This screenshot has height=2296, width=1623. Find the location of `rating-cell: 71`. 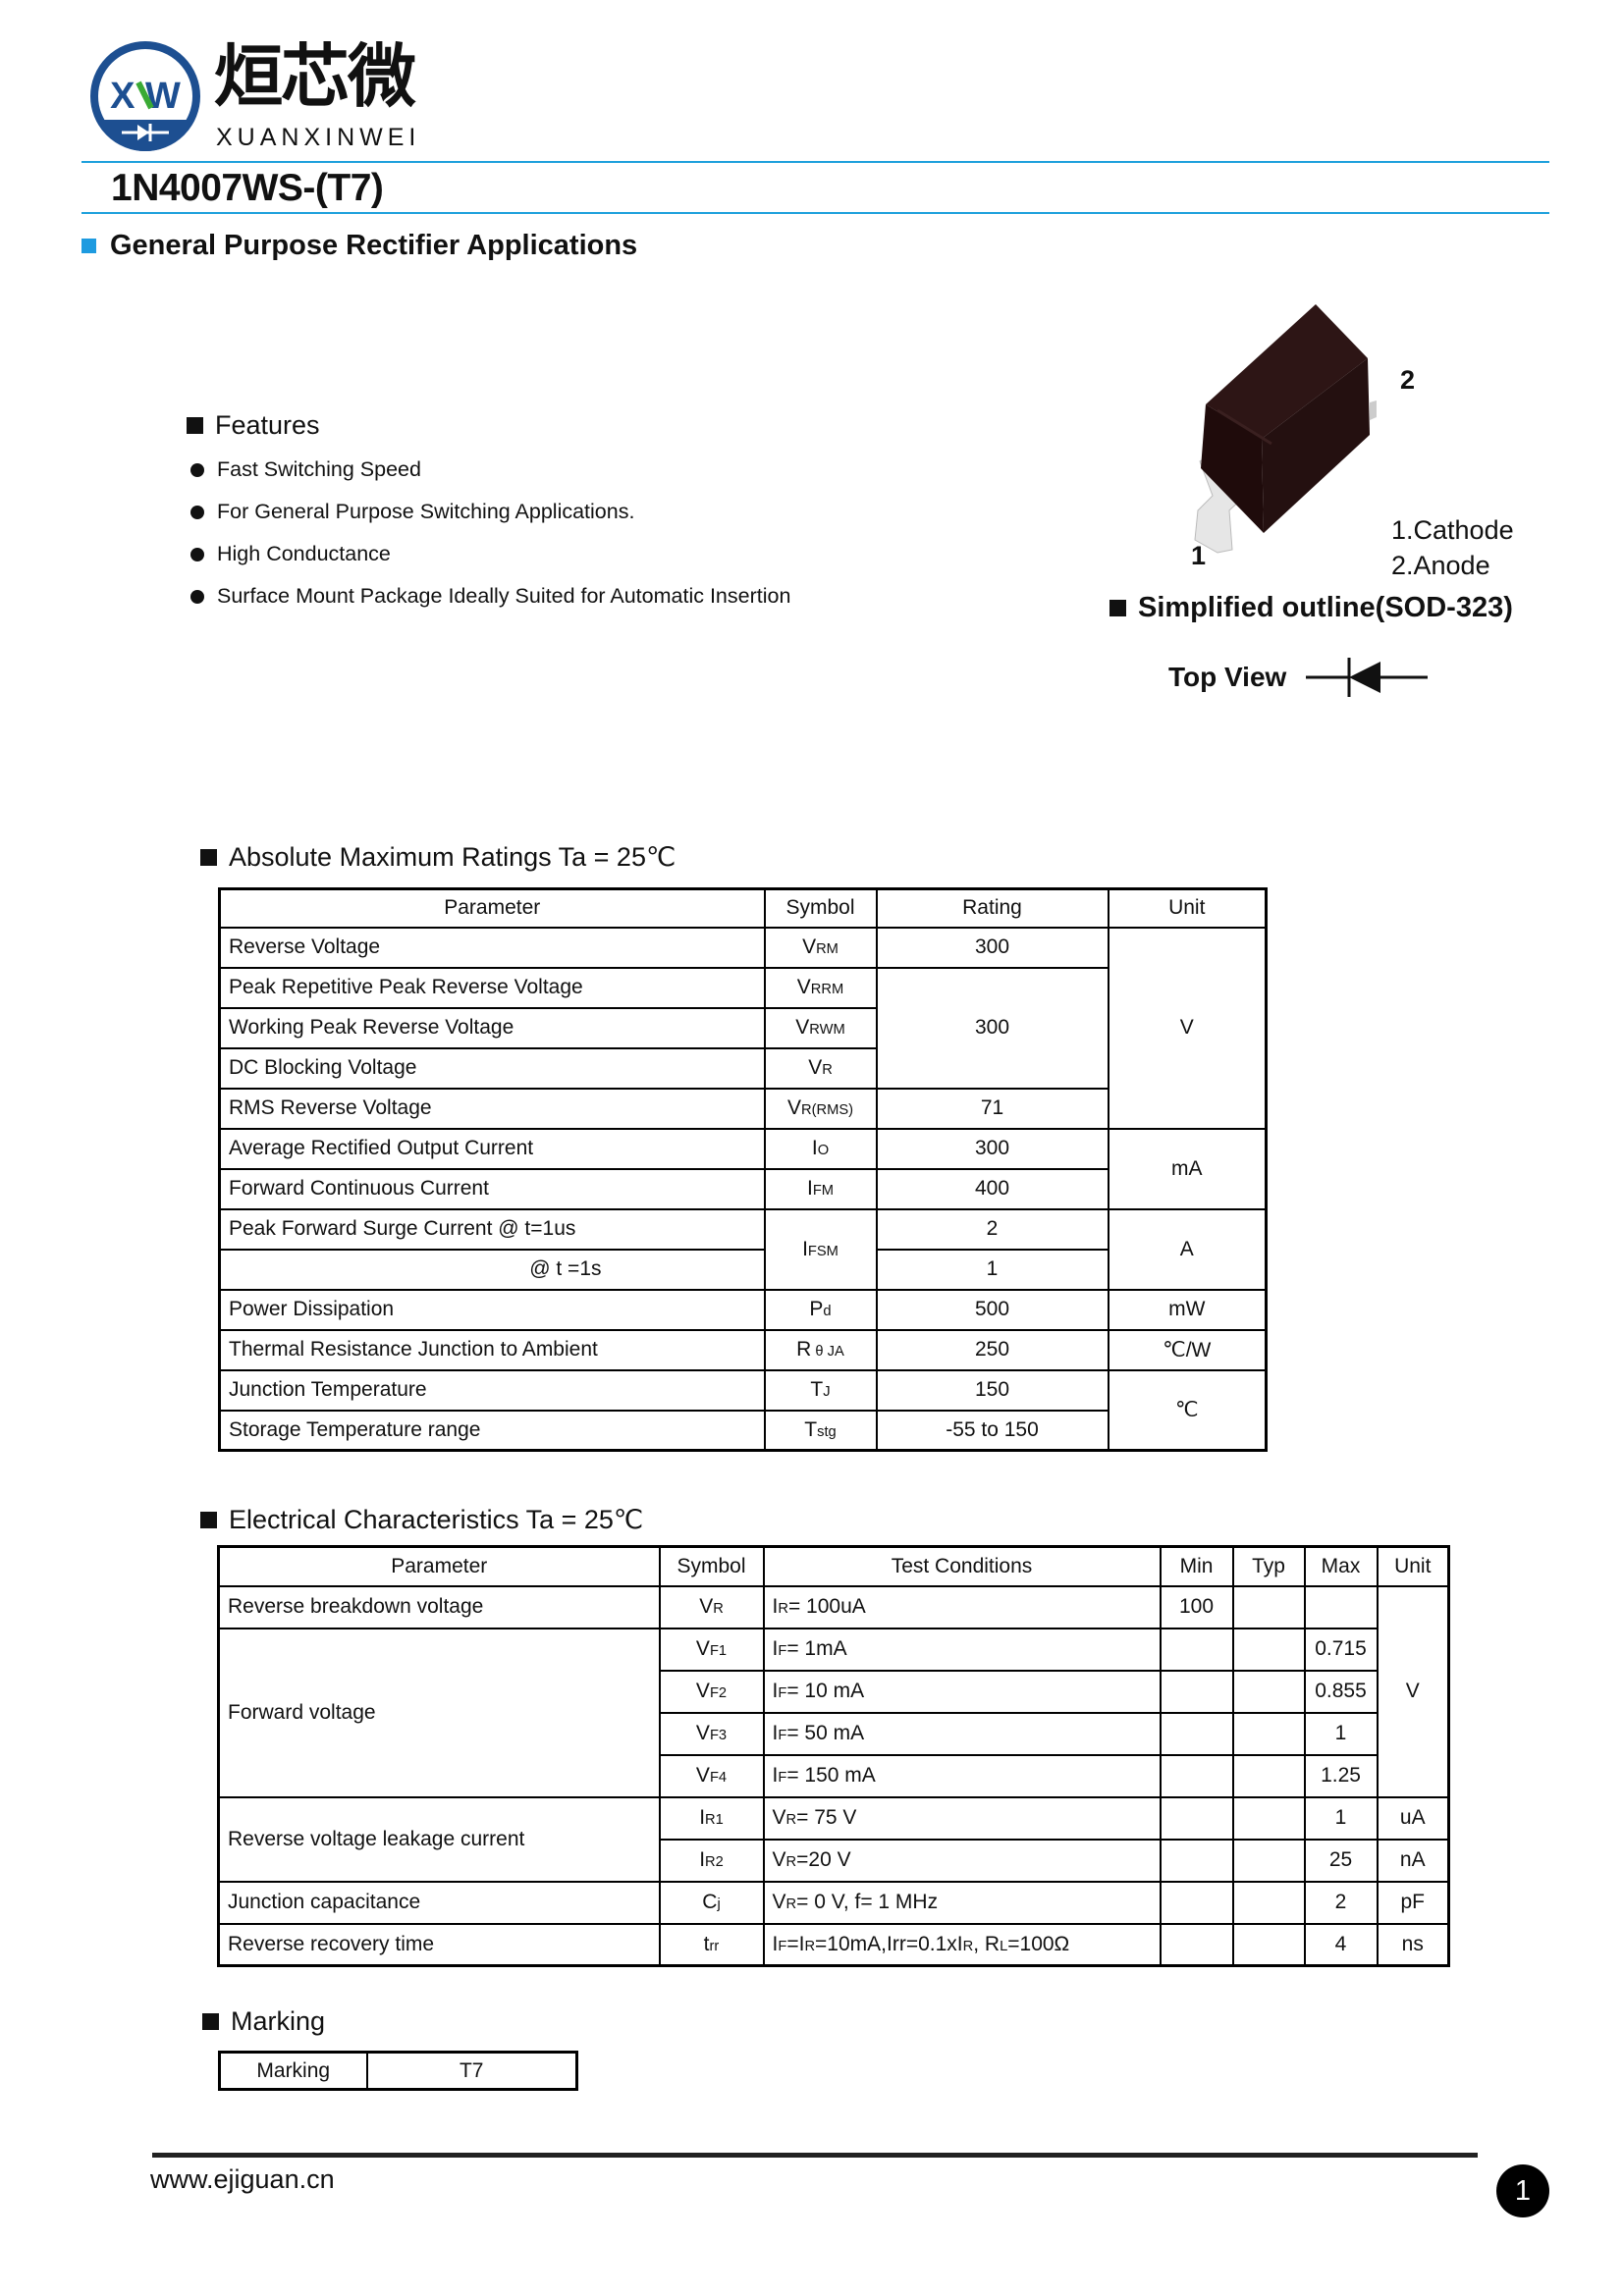

rating-cell: 71 is located at coordinates (992, 1108).